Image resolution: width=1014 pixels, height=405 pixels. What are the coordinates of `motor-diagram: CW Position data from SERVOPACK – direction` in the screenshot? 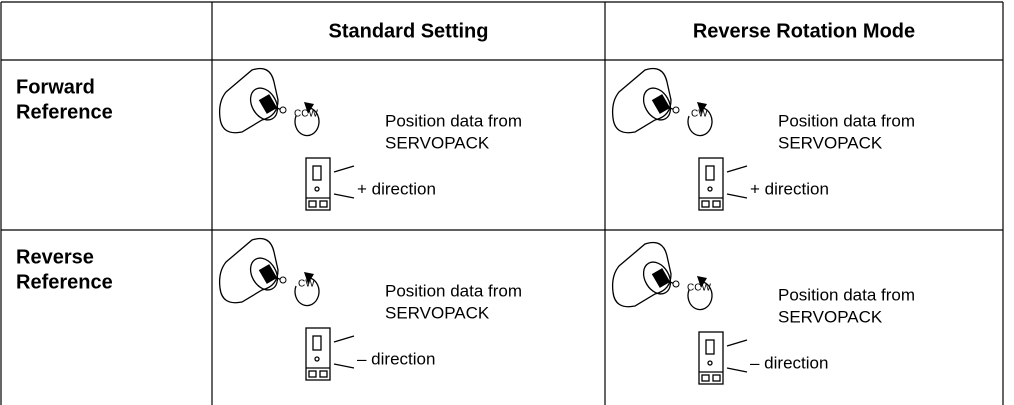 It's located at (370, 309).